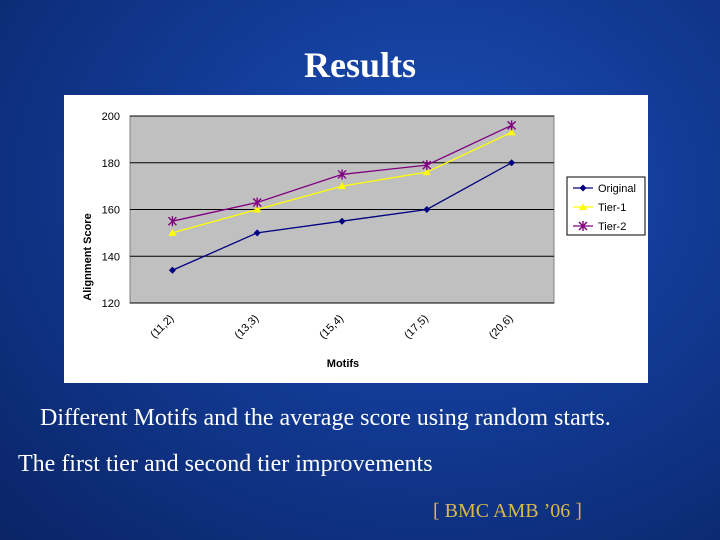 The image size is (720, 540). Describe the element at coordinates (501, 327) in the screenshot. I see `x-tick-label: (20,6)` at that location.